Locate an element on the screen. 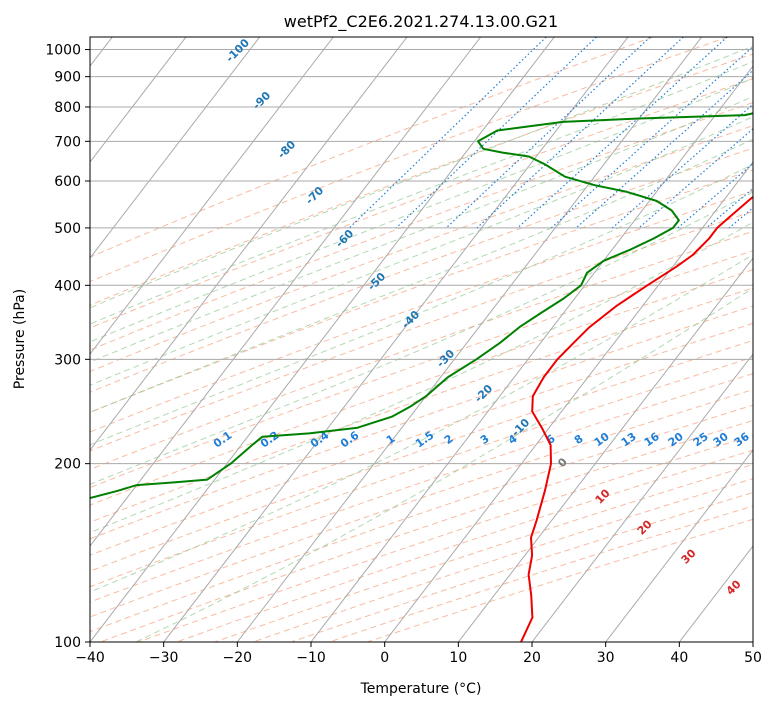  x-tick-label: 40 is located at coordinates (679, 658).